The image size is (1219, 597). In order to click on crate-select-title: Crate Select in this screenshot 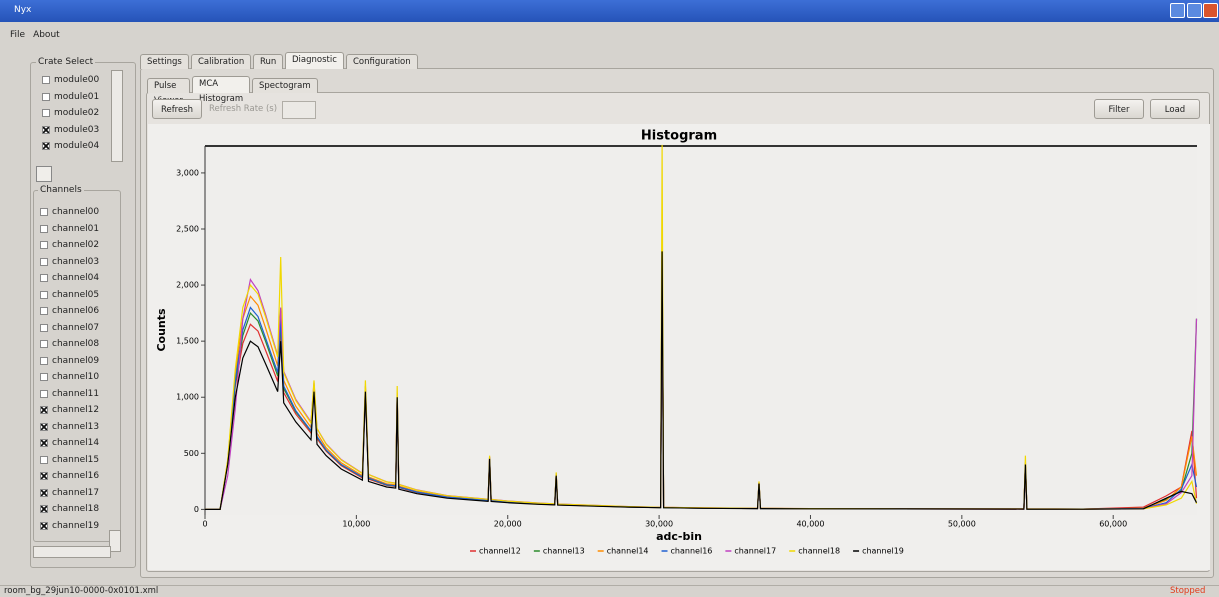, I will do `click(66, 62)`.